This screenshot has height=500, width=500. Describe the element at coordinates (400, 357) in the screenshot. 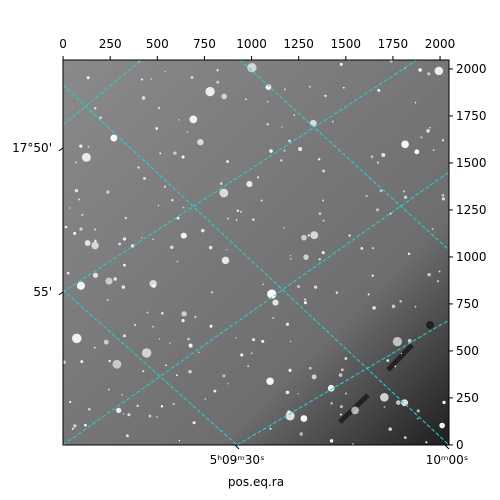

I see `streak` at that location.